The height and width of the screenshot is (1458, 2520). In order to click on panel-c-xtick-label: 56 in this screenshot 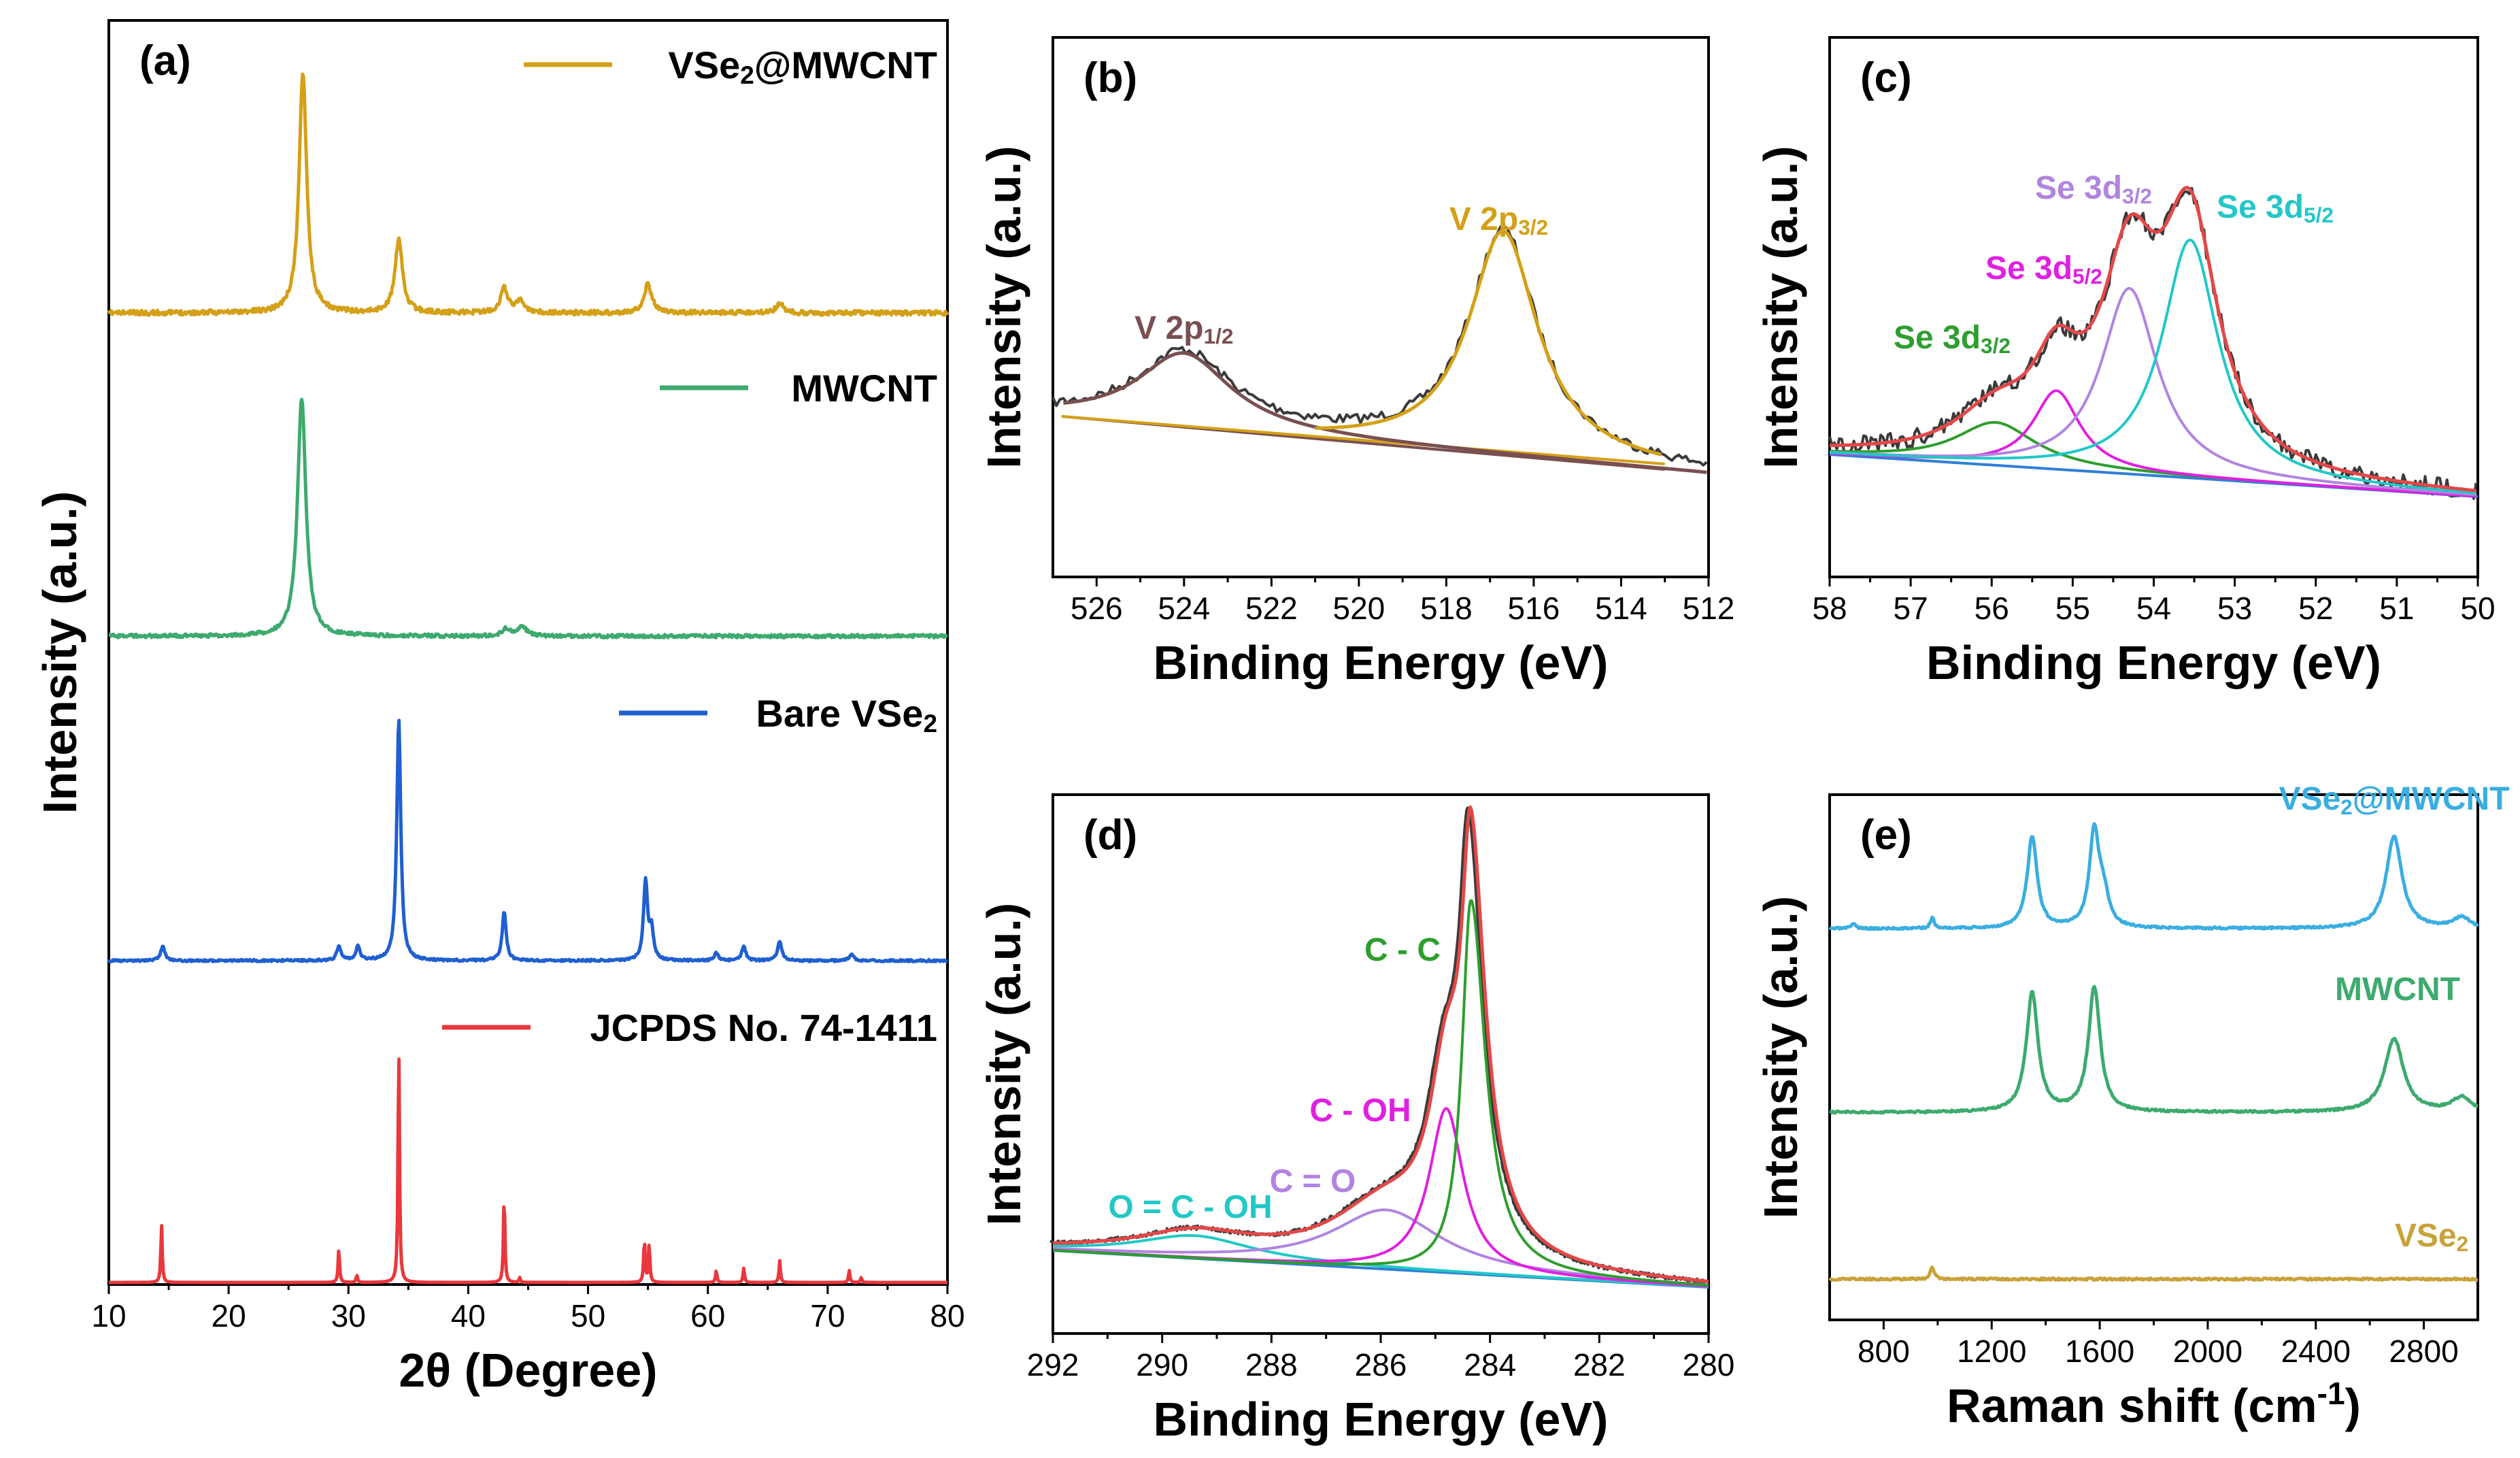, I will do `click(1992, 608)`.